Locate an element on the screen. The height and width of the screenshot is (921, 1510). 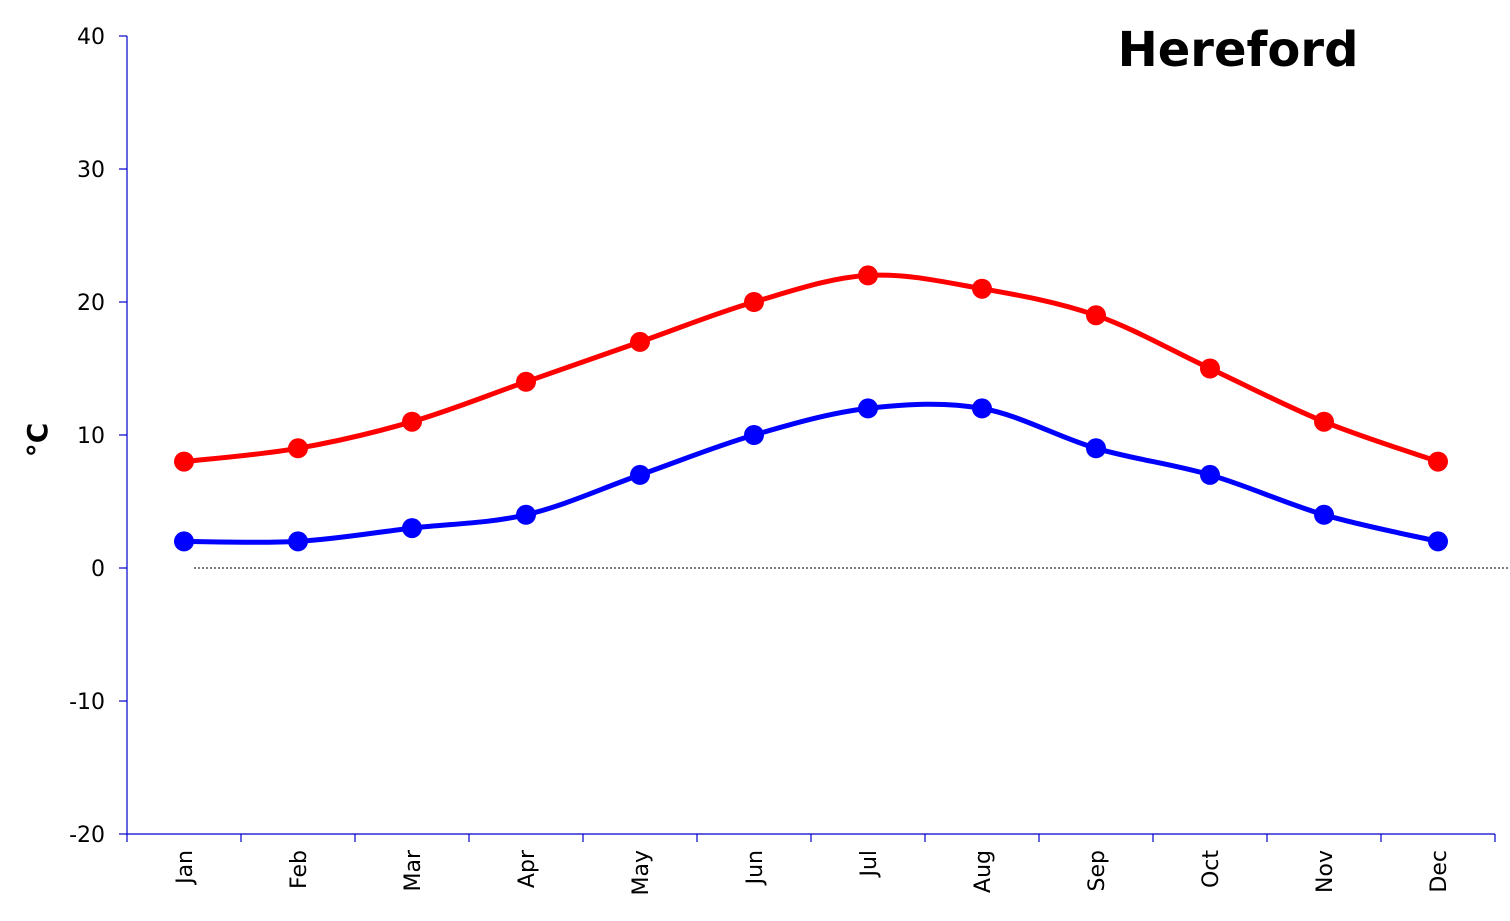
x-tick-label-mar: Mar is located at coordinates (413, 870).